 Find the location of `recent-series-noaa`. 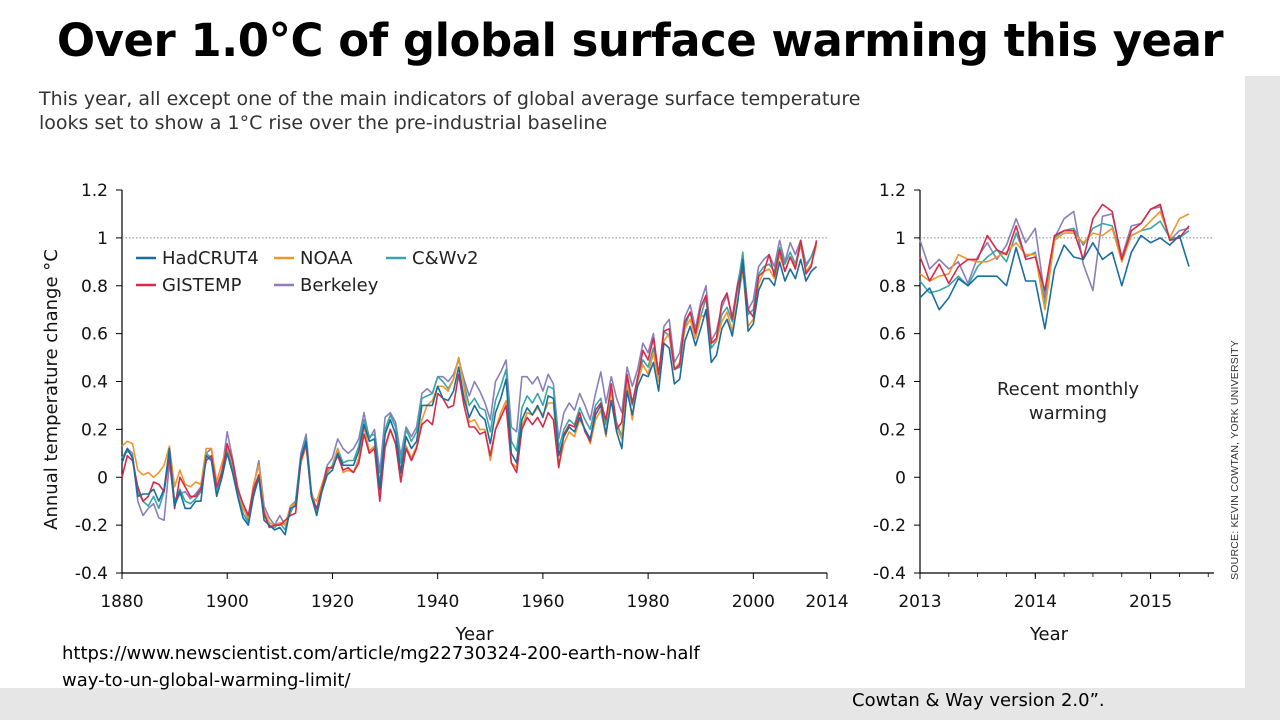

recent-series-noaa is located at coordinates (1054, 260).